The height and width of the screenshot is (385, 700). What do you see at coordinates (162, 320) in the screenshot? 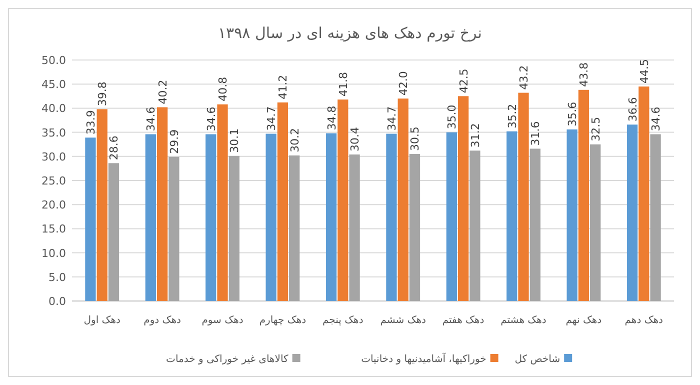
I see `x-tick-label: دهک دوم` at bounding box center [162, 320].